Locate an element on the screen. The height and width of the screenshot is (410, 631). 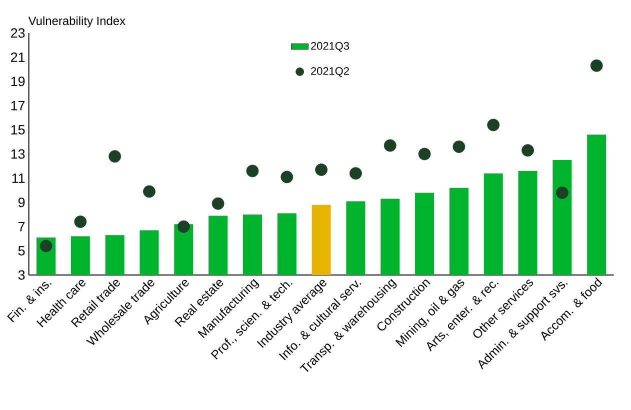
y-tick-label: 15 is located at coordinates (18, 129).